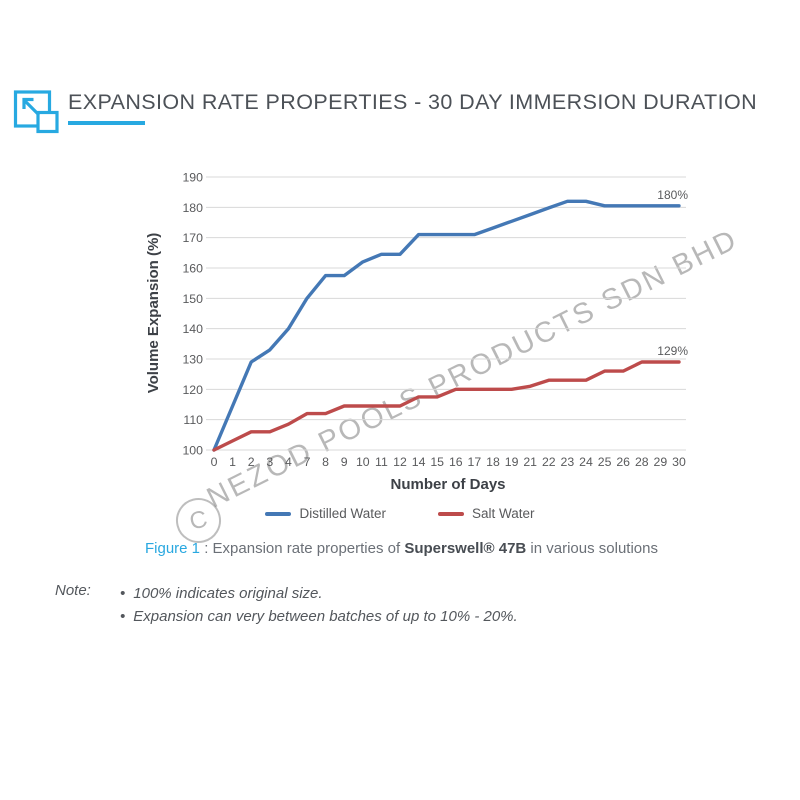 This screenshot has width=800, height=800. What do you see at coordinates (192, 238) in the screenshot?
I see `y-tick-label: 170` at bounding box center [192, 238].